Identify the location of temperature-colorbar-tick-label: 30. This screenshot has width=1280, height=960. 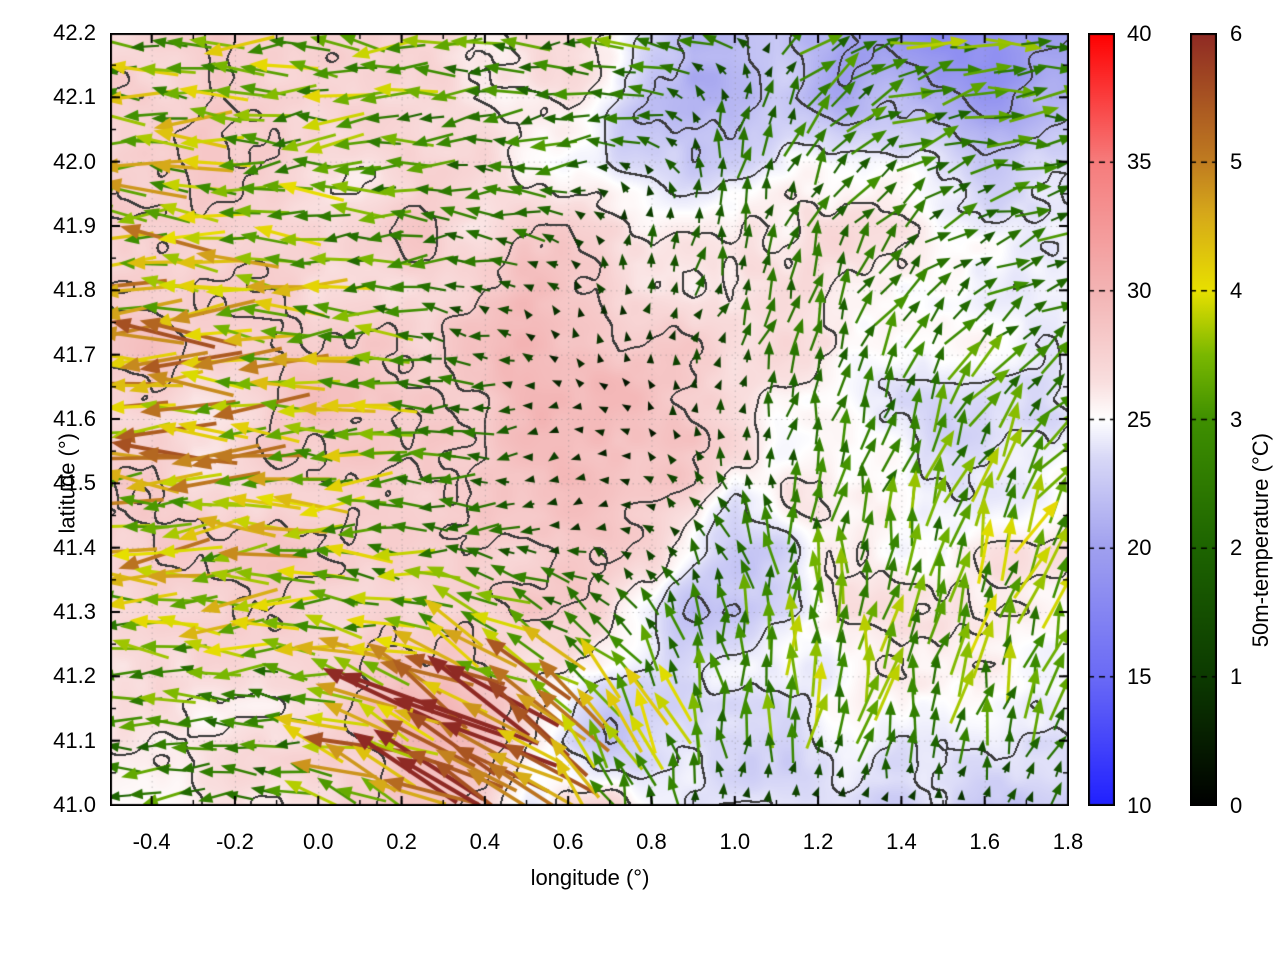
(1139, 290).